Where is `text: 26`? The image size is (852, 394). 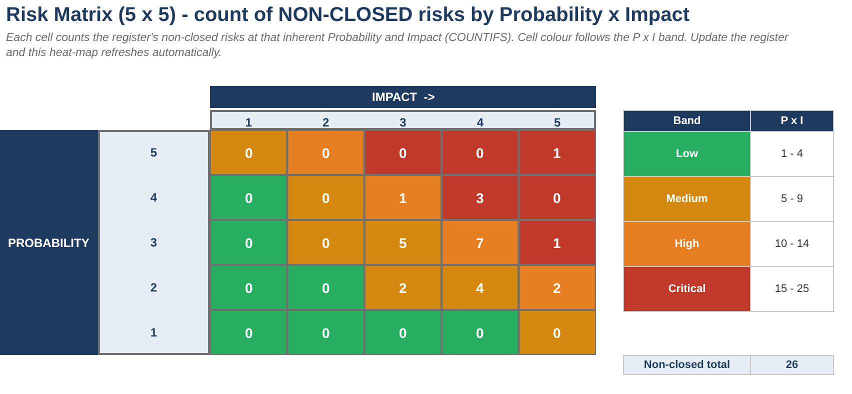
text: 26 is located at coordinates (792, 365).